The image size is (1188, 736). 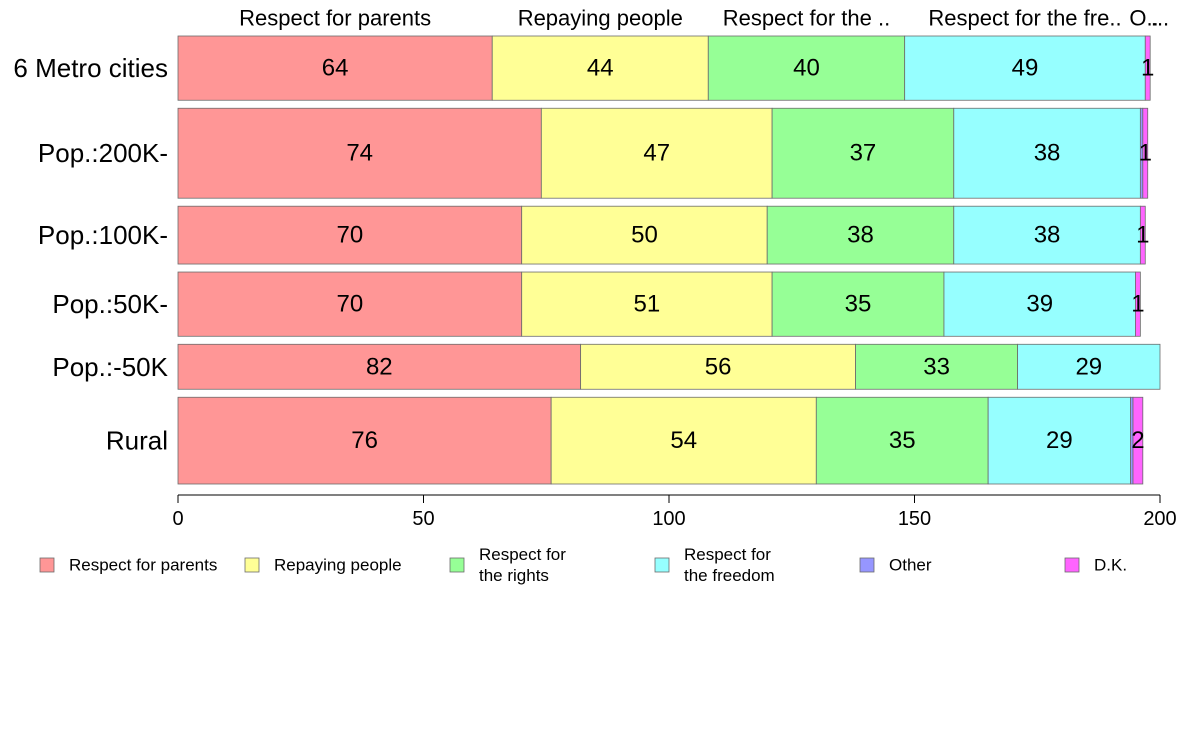 What do you see at coordinates (514, 575) in the screenshot?
I see `legend-label: the rights` at bounding box center [514, 575].